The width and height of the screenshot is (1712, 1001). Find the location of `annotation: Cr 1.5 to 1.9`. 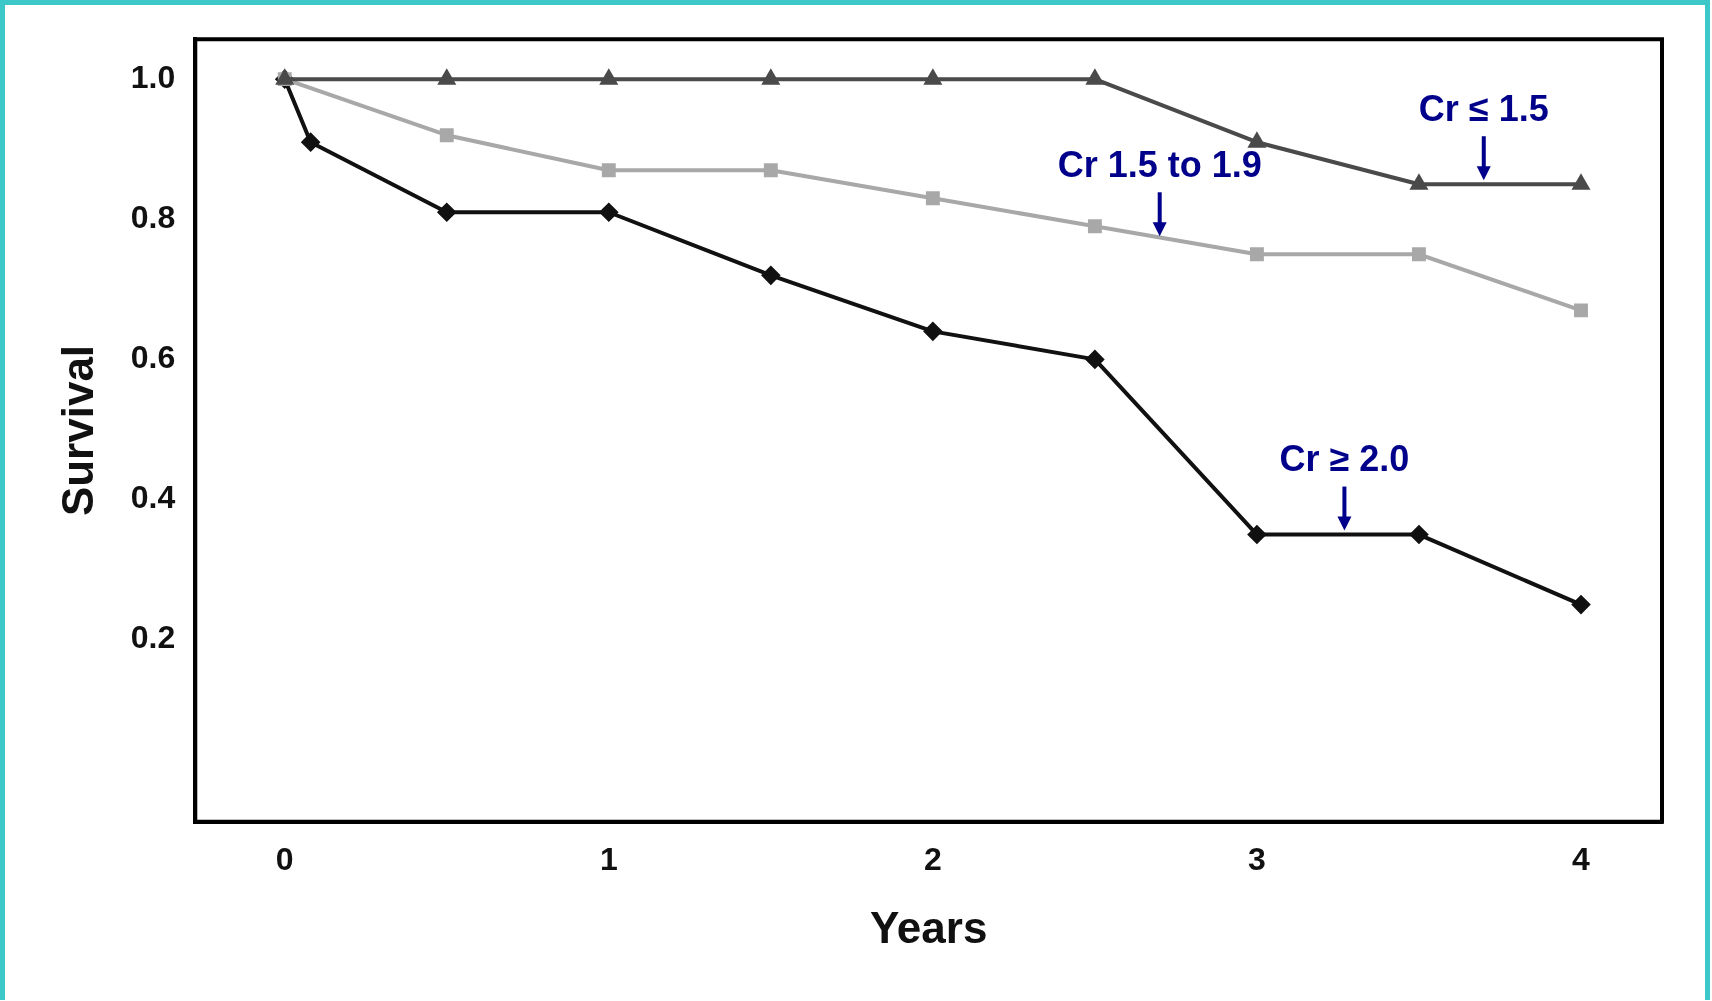

annotation: Cr 1.5 to 1.9 is located at coordinates (1159, 165).